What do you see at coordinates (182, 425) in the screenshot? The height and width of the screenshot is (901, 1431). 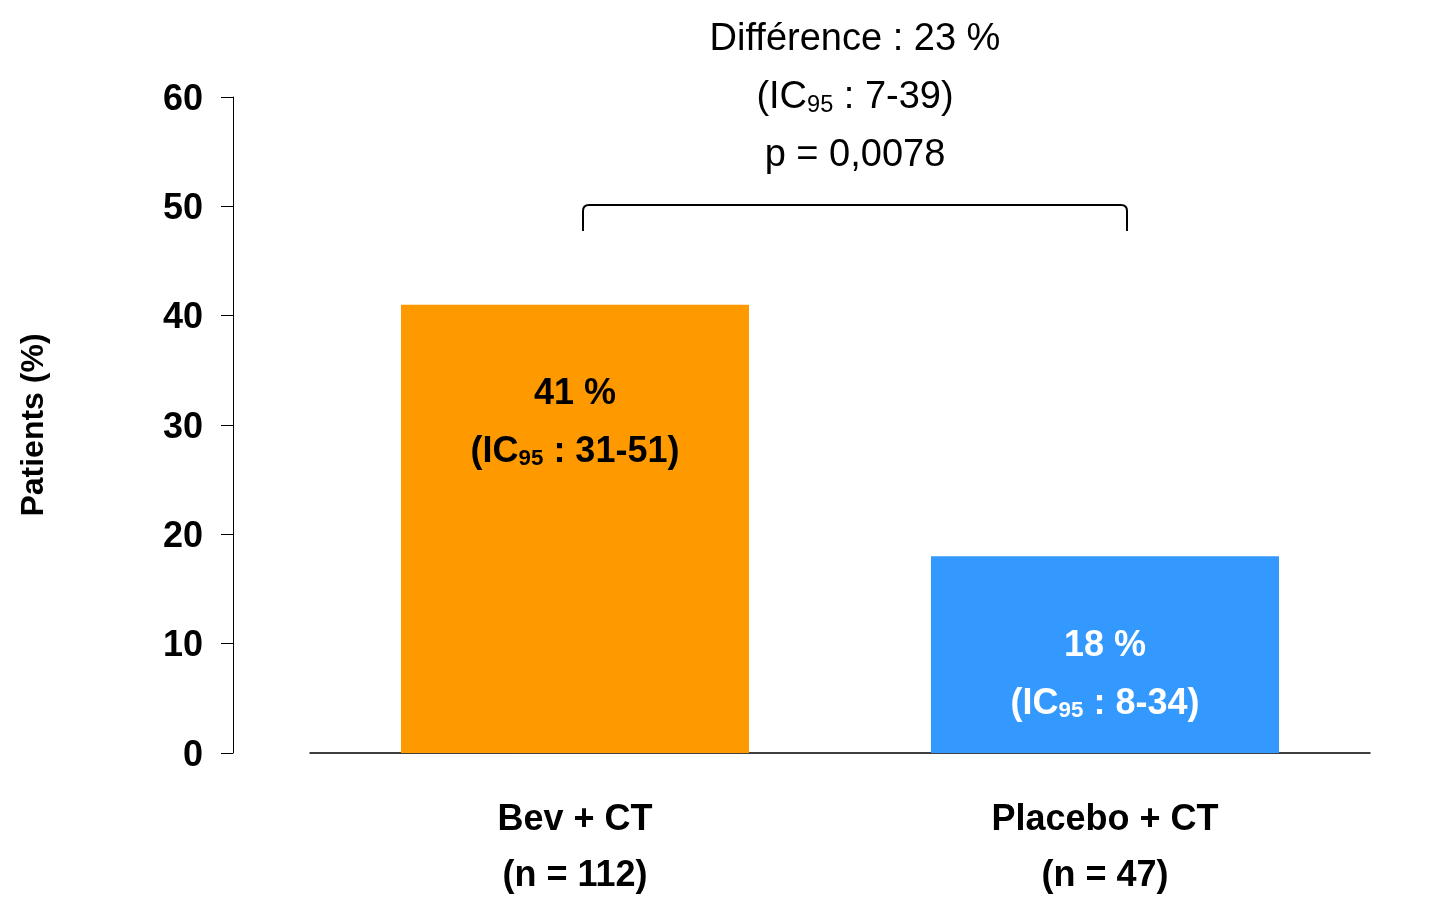 I see `y-tick-label: 30` at bounding box center [182, 425].